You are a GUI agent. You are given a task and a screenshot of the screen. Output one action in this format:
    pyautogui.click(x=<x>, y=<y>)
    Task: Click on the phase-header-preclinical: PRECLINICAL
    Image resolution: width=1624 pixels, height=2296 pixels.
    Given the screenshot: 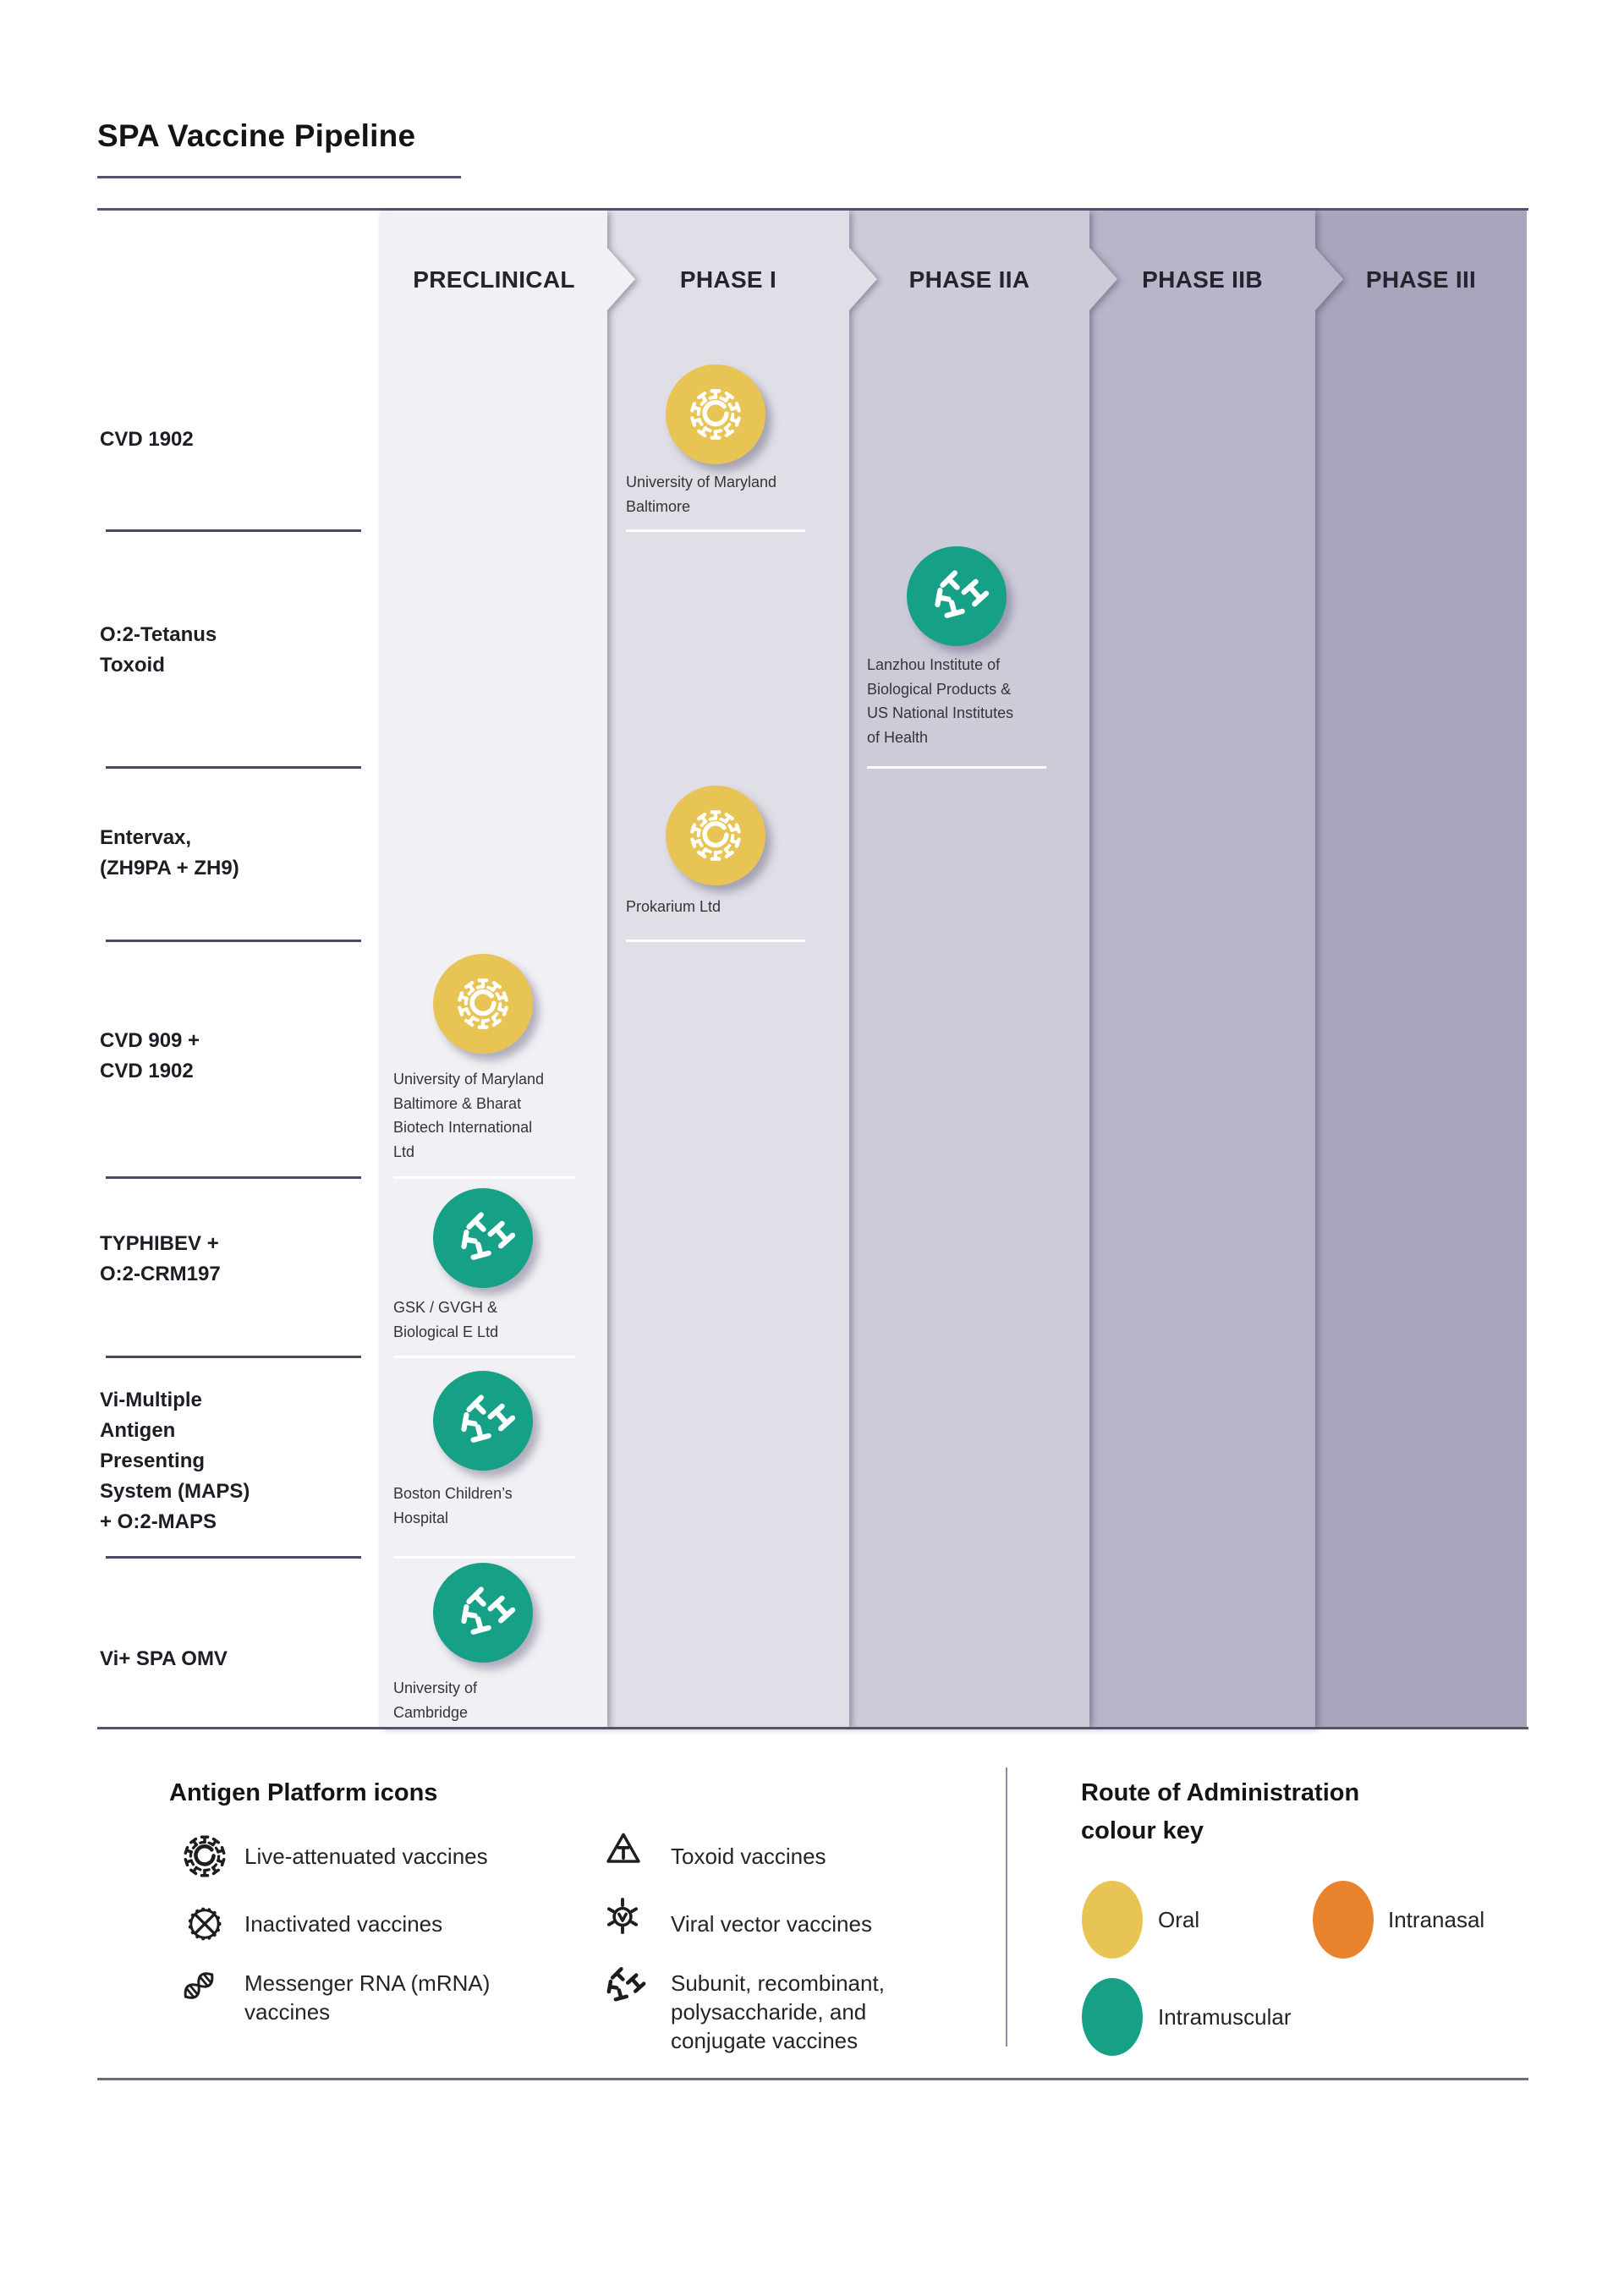 What is the action you would take?
    pyautogui.click(x=494, y=279)
    